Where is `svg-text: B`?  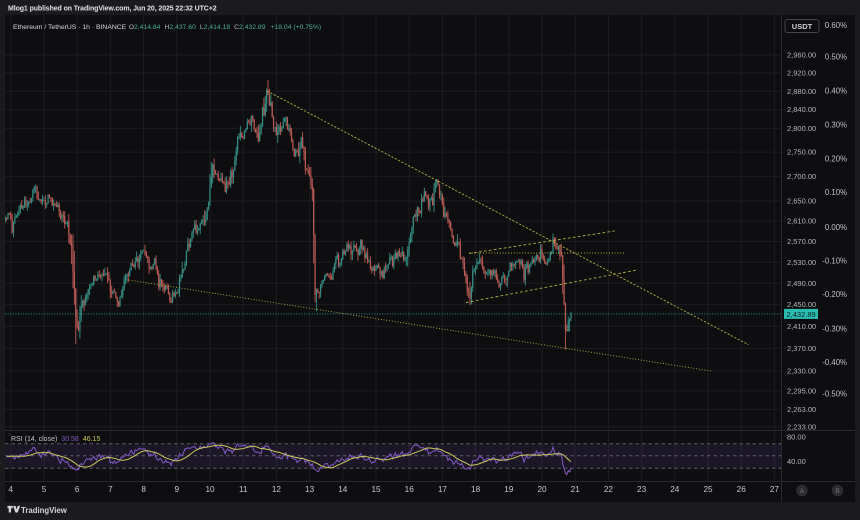 svg-text: B is located at coordinates (837, 491).